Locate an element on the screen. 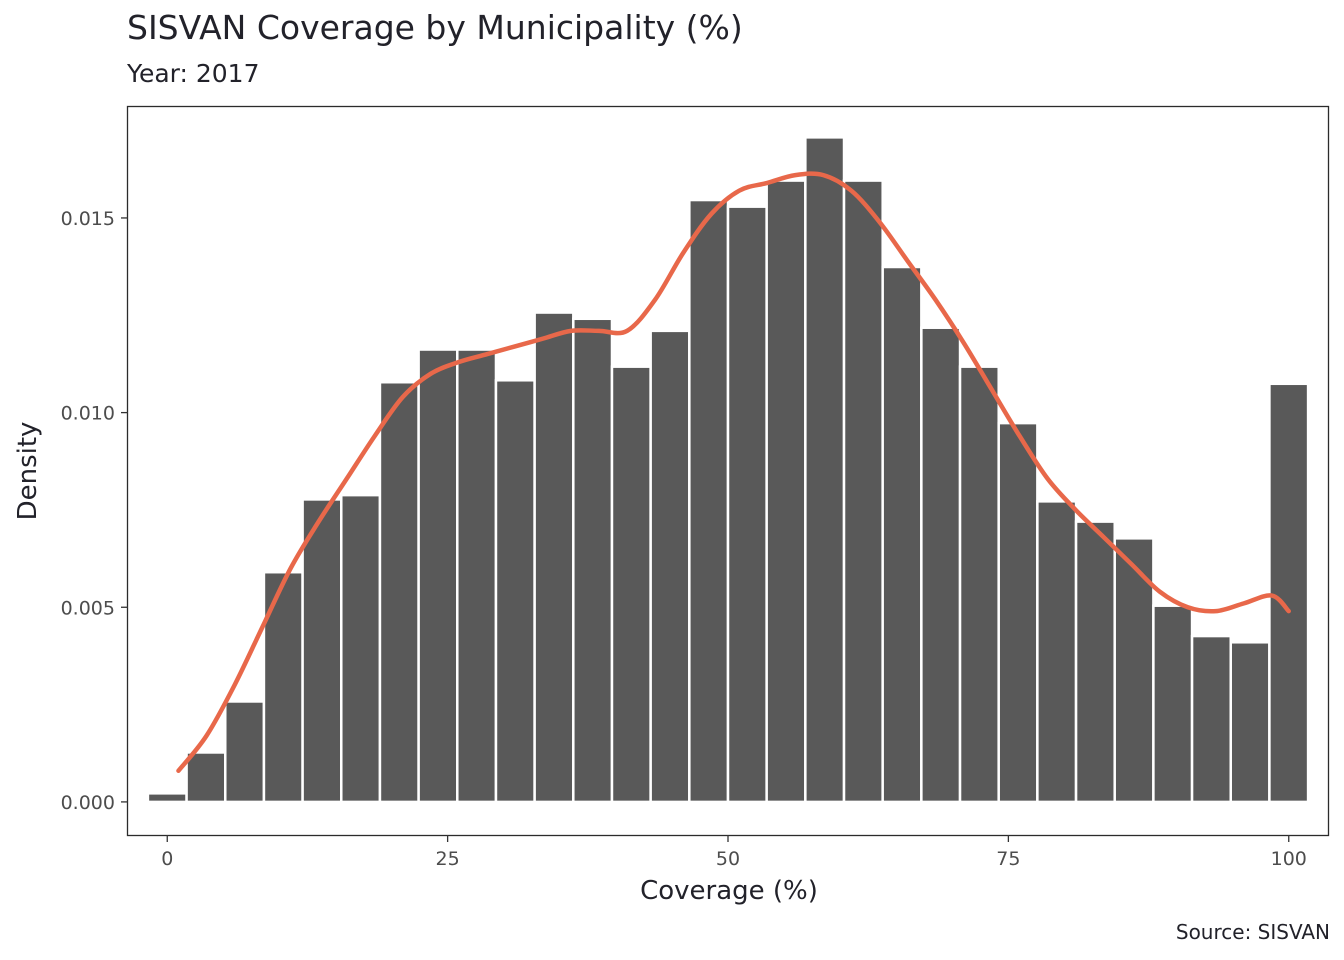 The width and height of the screenshot is (1344, 960). y-tick-label: 0.000 is located at coordinates (88, 803).